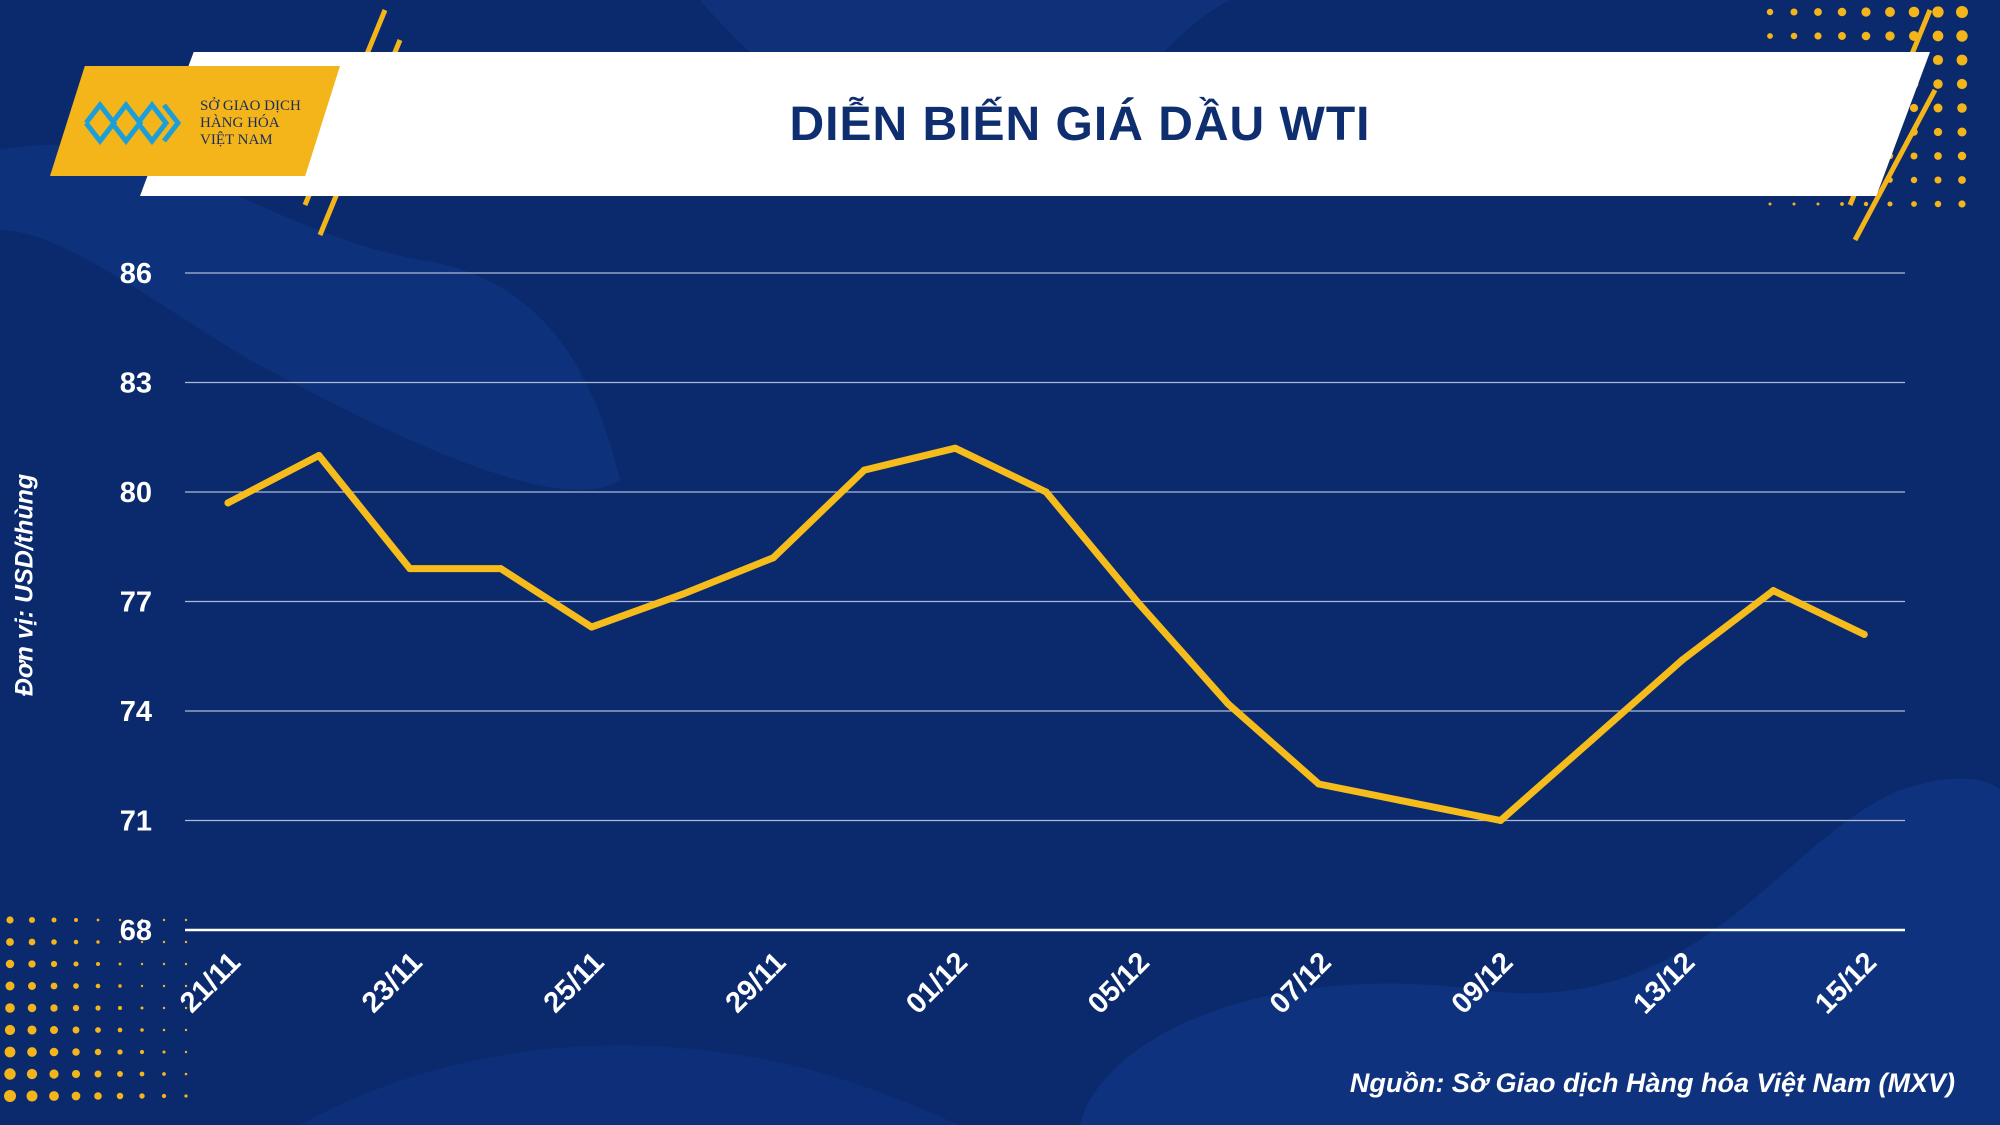  What do you see at coordinates (1846, 983) in the screenshot?
I see `x-tick-label: 15/12` at bounding box center [1846, 983].